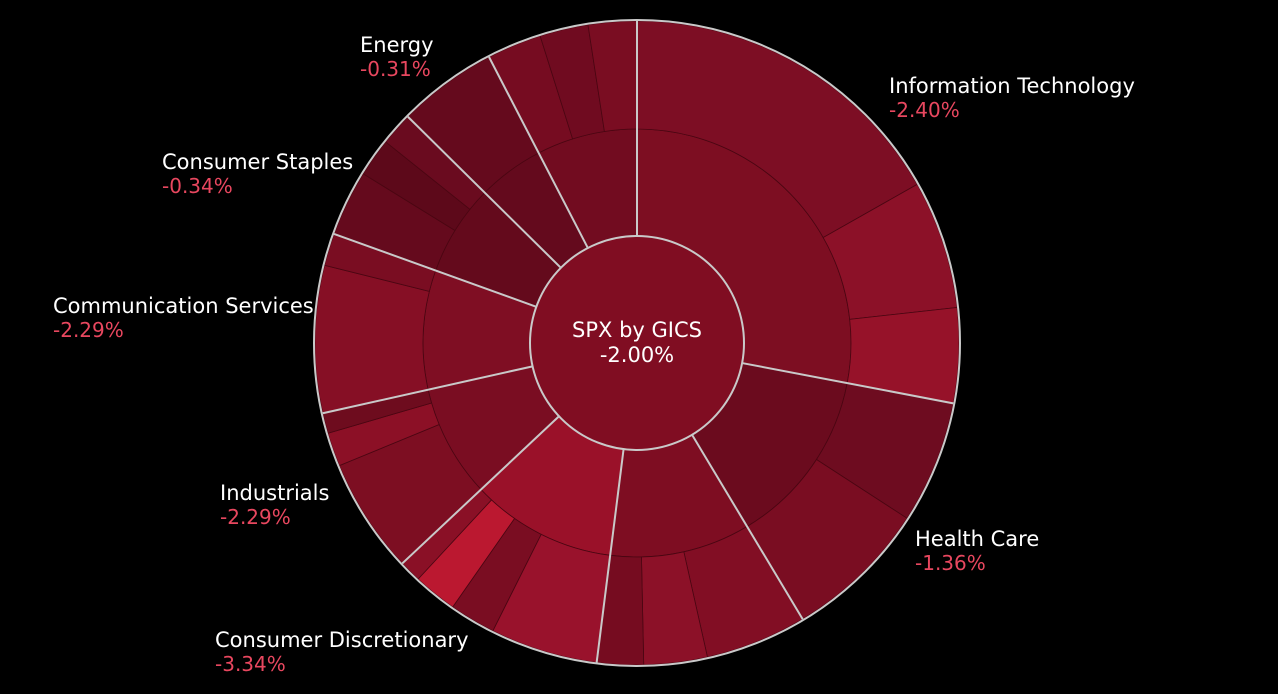 Image resolution: width=1278 pixels, height=694 pixels. I want to click on sector-label-name: Energy, so click(397, 45).